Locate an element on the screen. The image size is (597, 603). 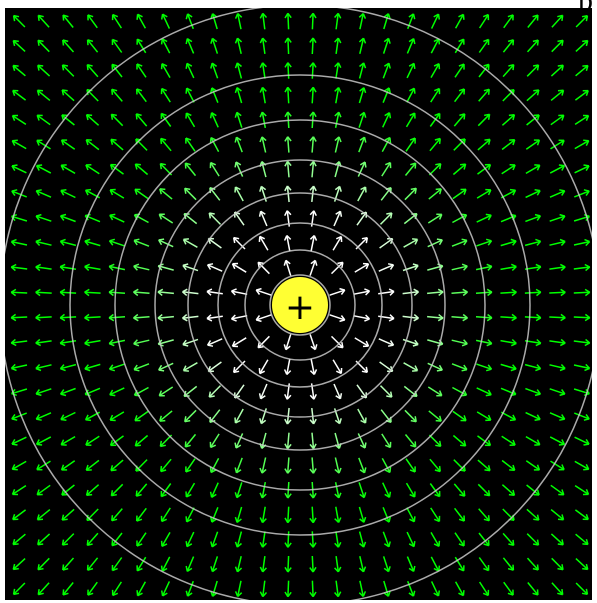
equipotential-circle is located at coordinates (300, 305).